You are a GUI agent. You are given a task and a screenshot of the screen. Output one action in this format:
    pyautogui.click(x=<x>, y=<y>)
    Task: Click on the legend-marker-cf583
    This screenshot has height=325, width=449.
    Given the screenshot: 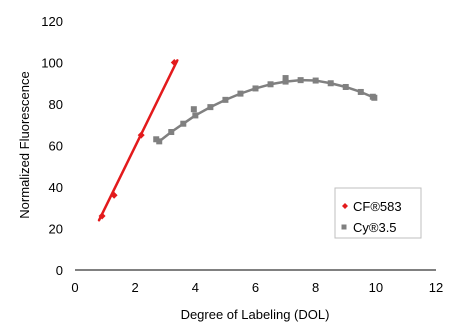 What is the action you would take?
    pyautogui.click(x=345, y=206)
    